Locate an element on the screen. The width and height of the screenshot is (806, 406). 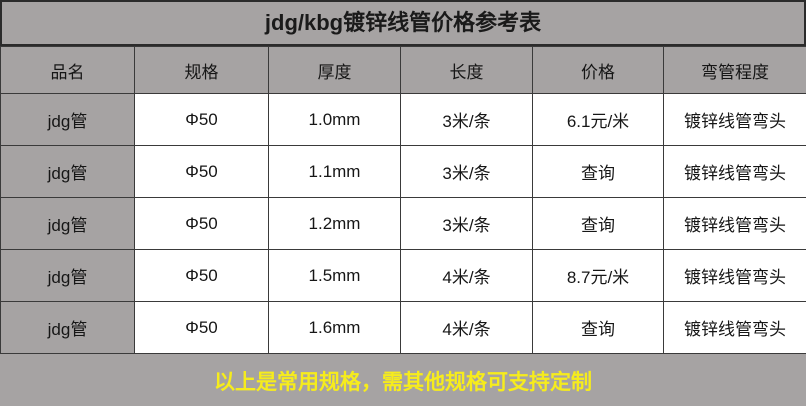
cell-price: 6.1元/米 is located at coordinates (598, 120).